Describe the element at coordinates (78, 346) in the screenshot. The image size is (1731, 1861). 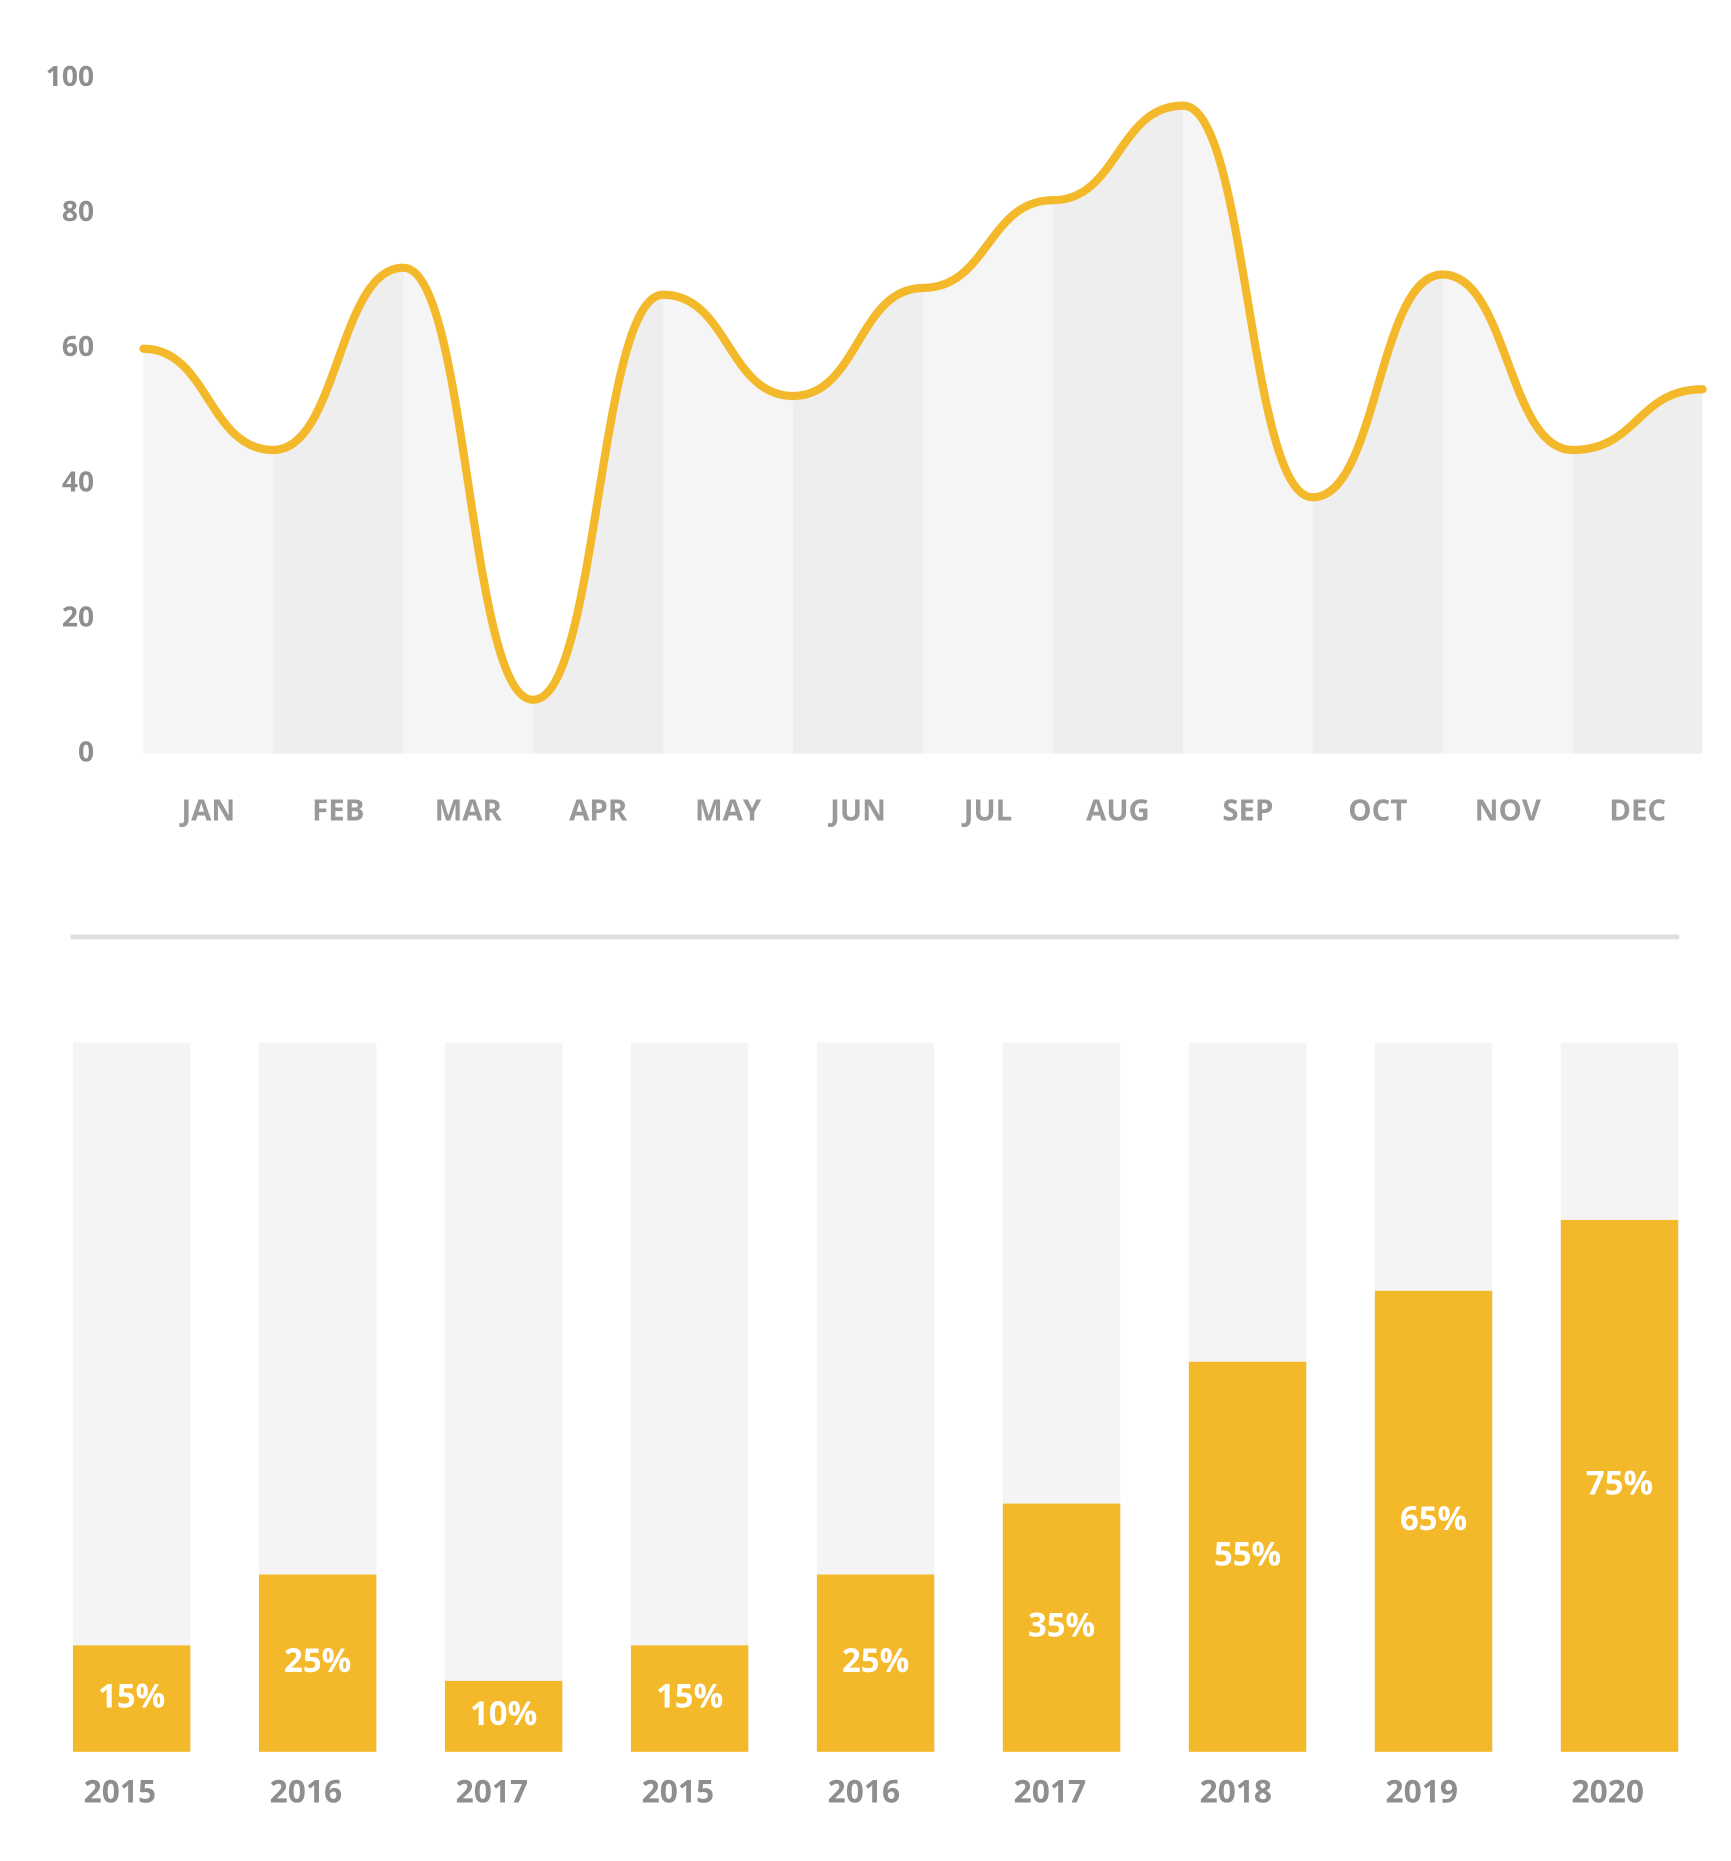
I see `y-tick-label: 60` at that location.